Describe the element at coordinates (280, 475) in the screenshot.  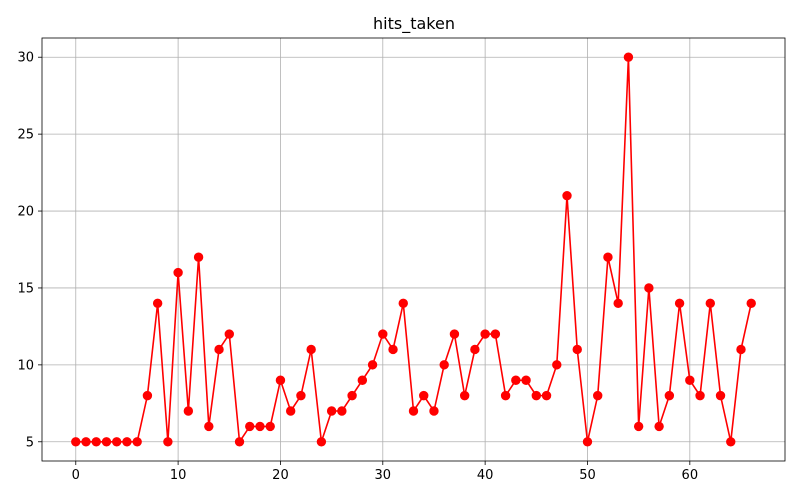
I see `x-tick-label: 20` at that location.